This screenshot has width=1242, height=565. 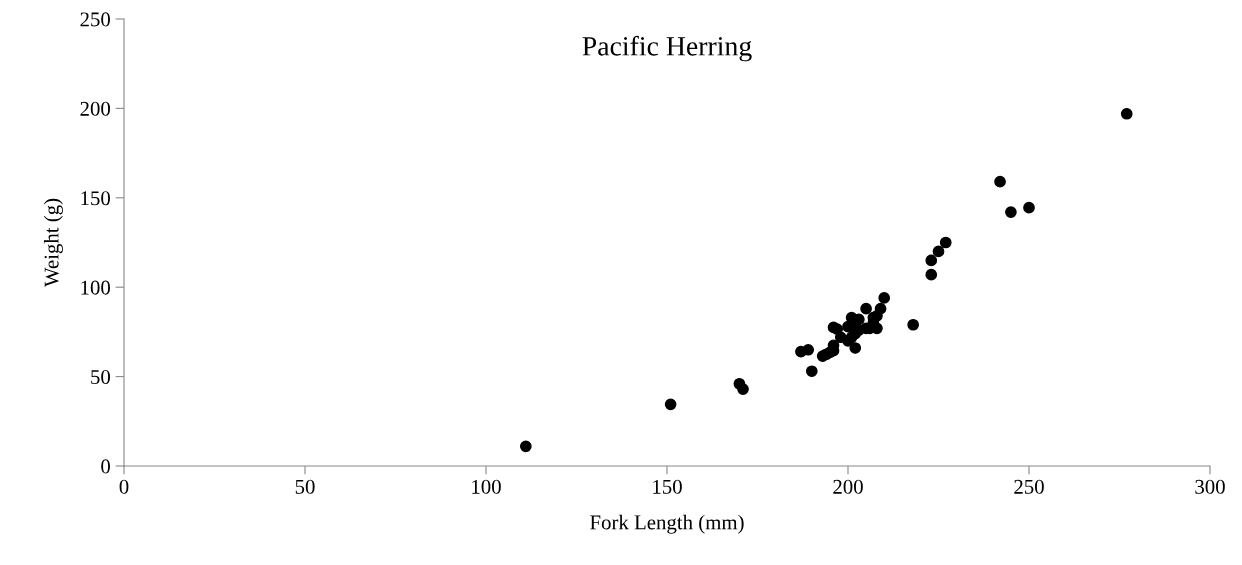 What do you see at coordinates (1029, 486) in the screenshot?
I see `x-tick-label: 250` at bounding box center [1029, 486].